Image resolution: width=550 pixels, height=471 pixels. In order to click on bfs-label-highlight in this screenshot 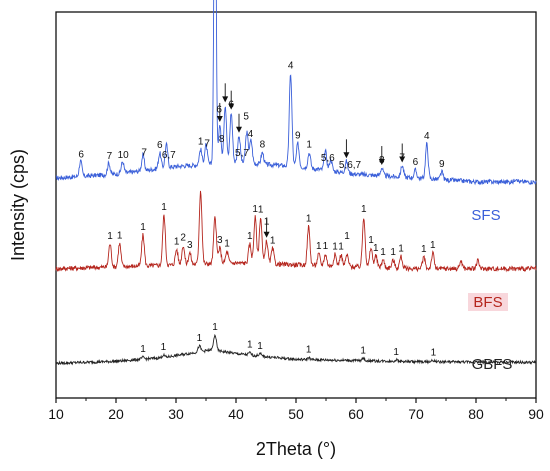, I will do `click(488, 302)`.